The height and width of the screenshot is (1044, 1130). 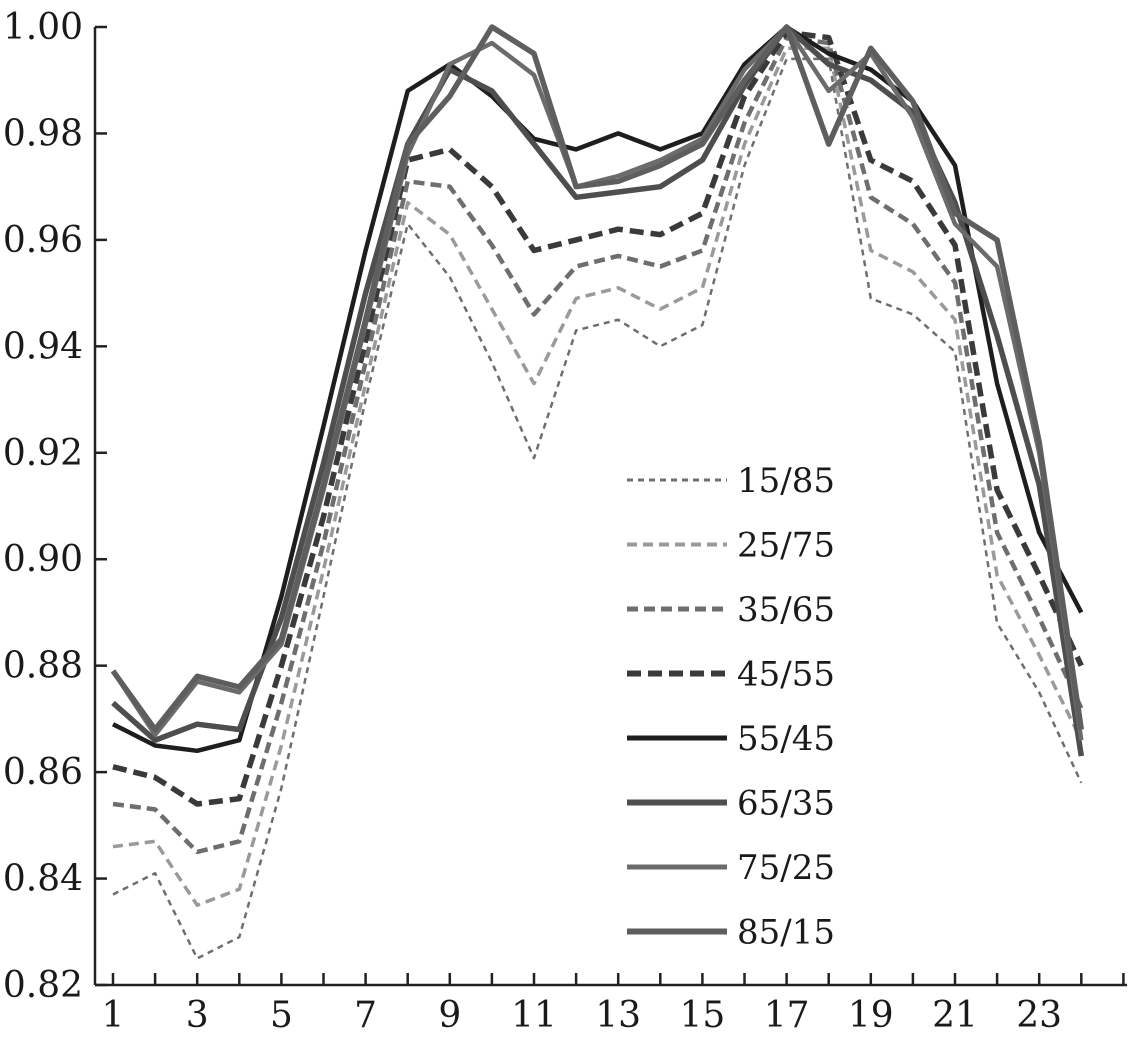 I want to click on y-tick-label: 0.84, so click(x=43, y=879).